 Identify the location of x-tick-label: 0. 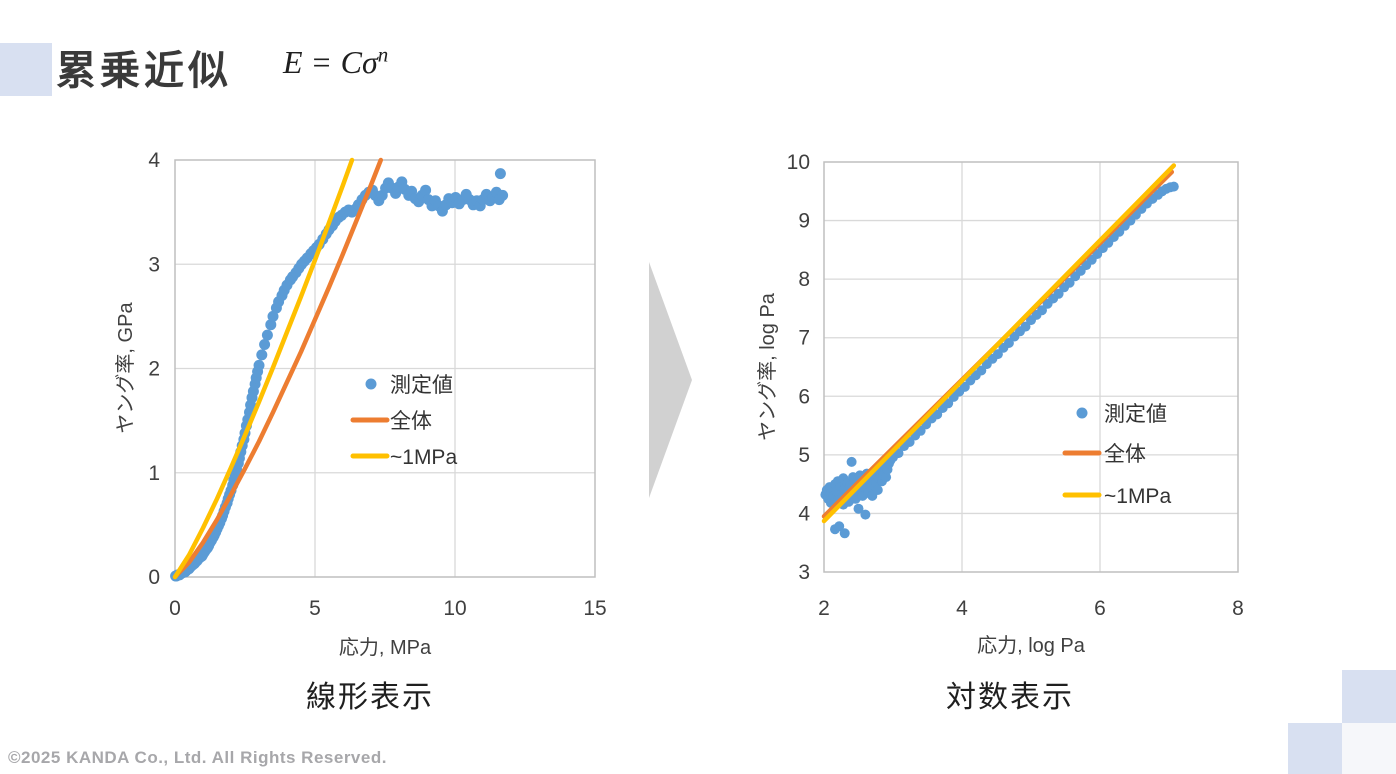
(175, 608).